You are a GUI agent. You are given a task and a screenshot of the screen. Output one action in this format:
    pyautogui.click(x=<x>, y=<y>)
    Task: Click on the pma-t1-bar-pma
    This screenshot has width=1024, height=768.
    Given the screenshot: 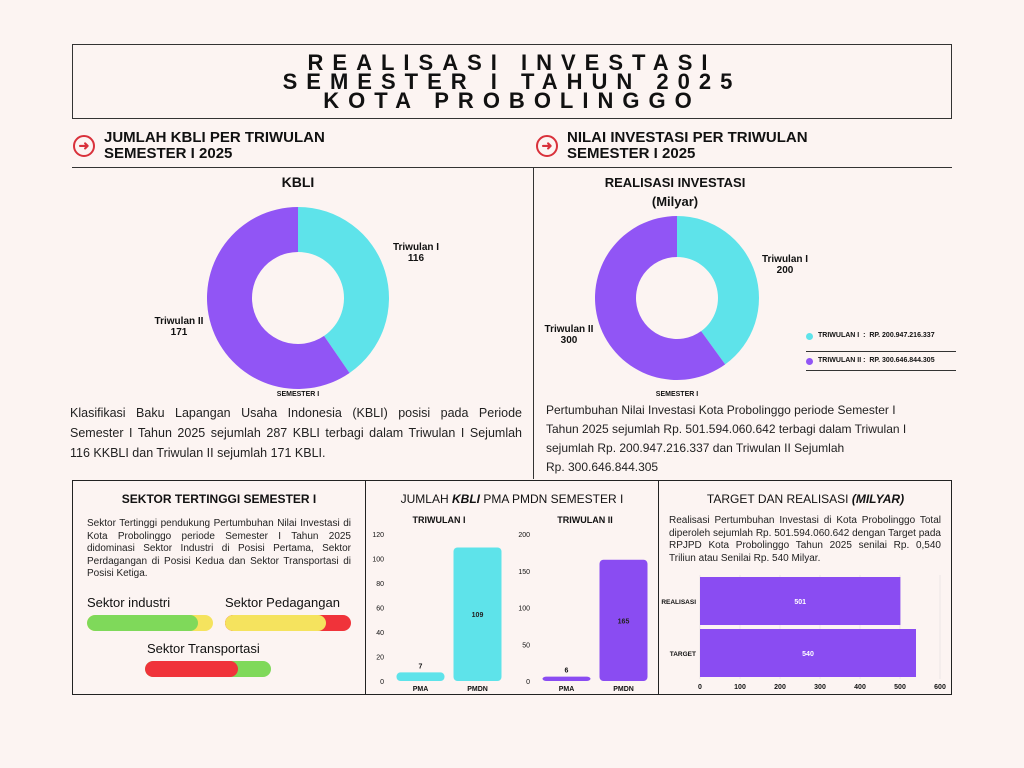 What is the action you would take?
    pyautogui.click(x=420, y=676)
    